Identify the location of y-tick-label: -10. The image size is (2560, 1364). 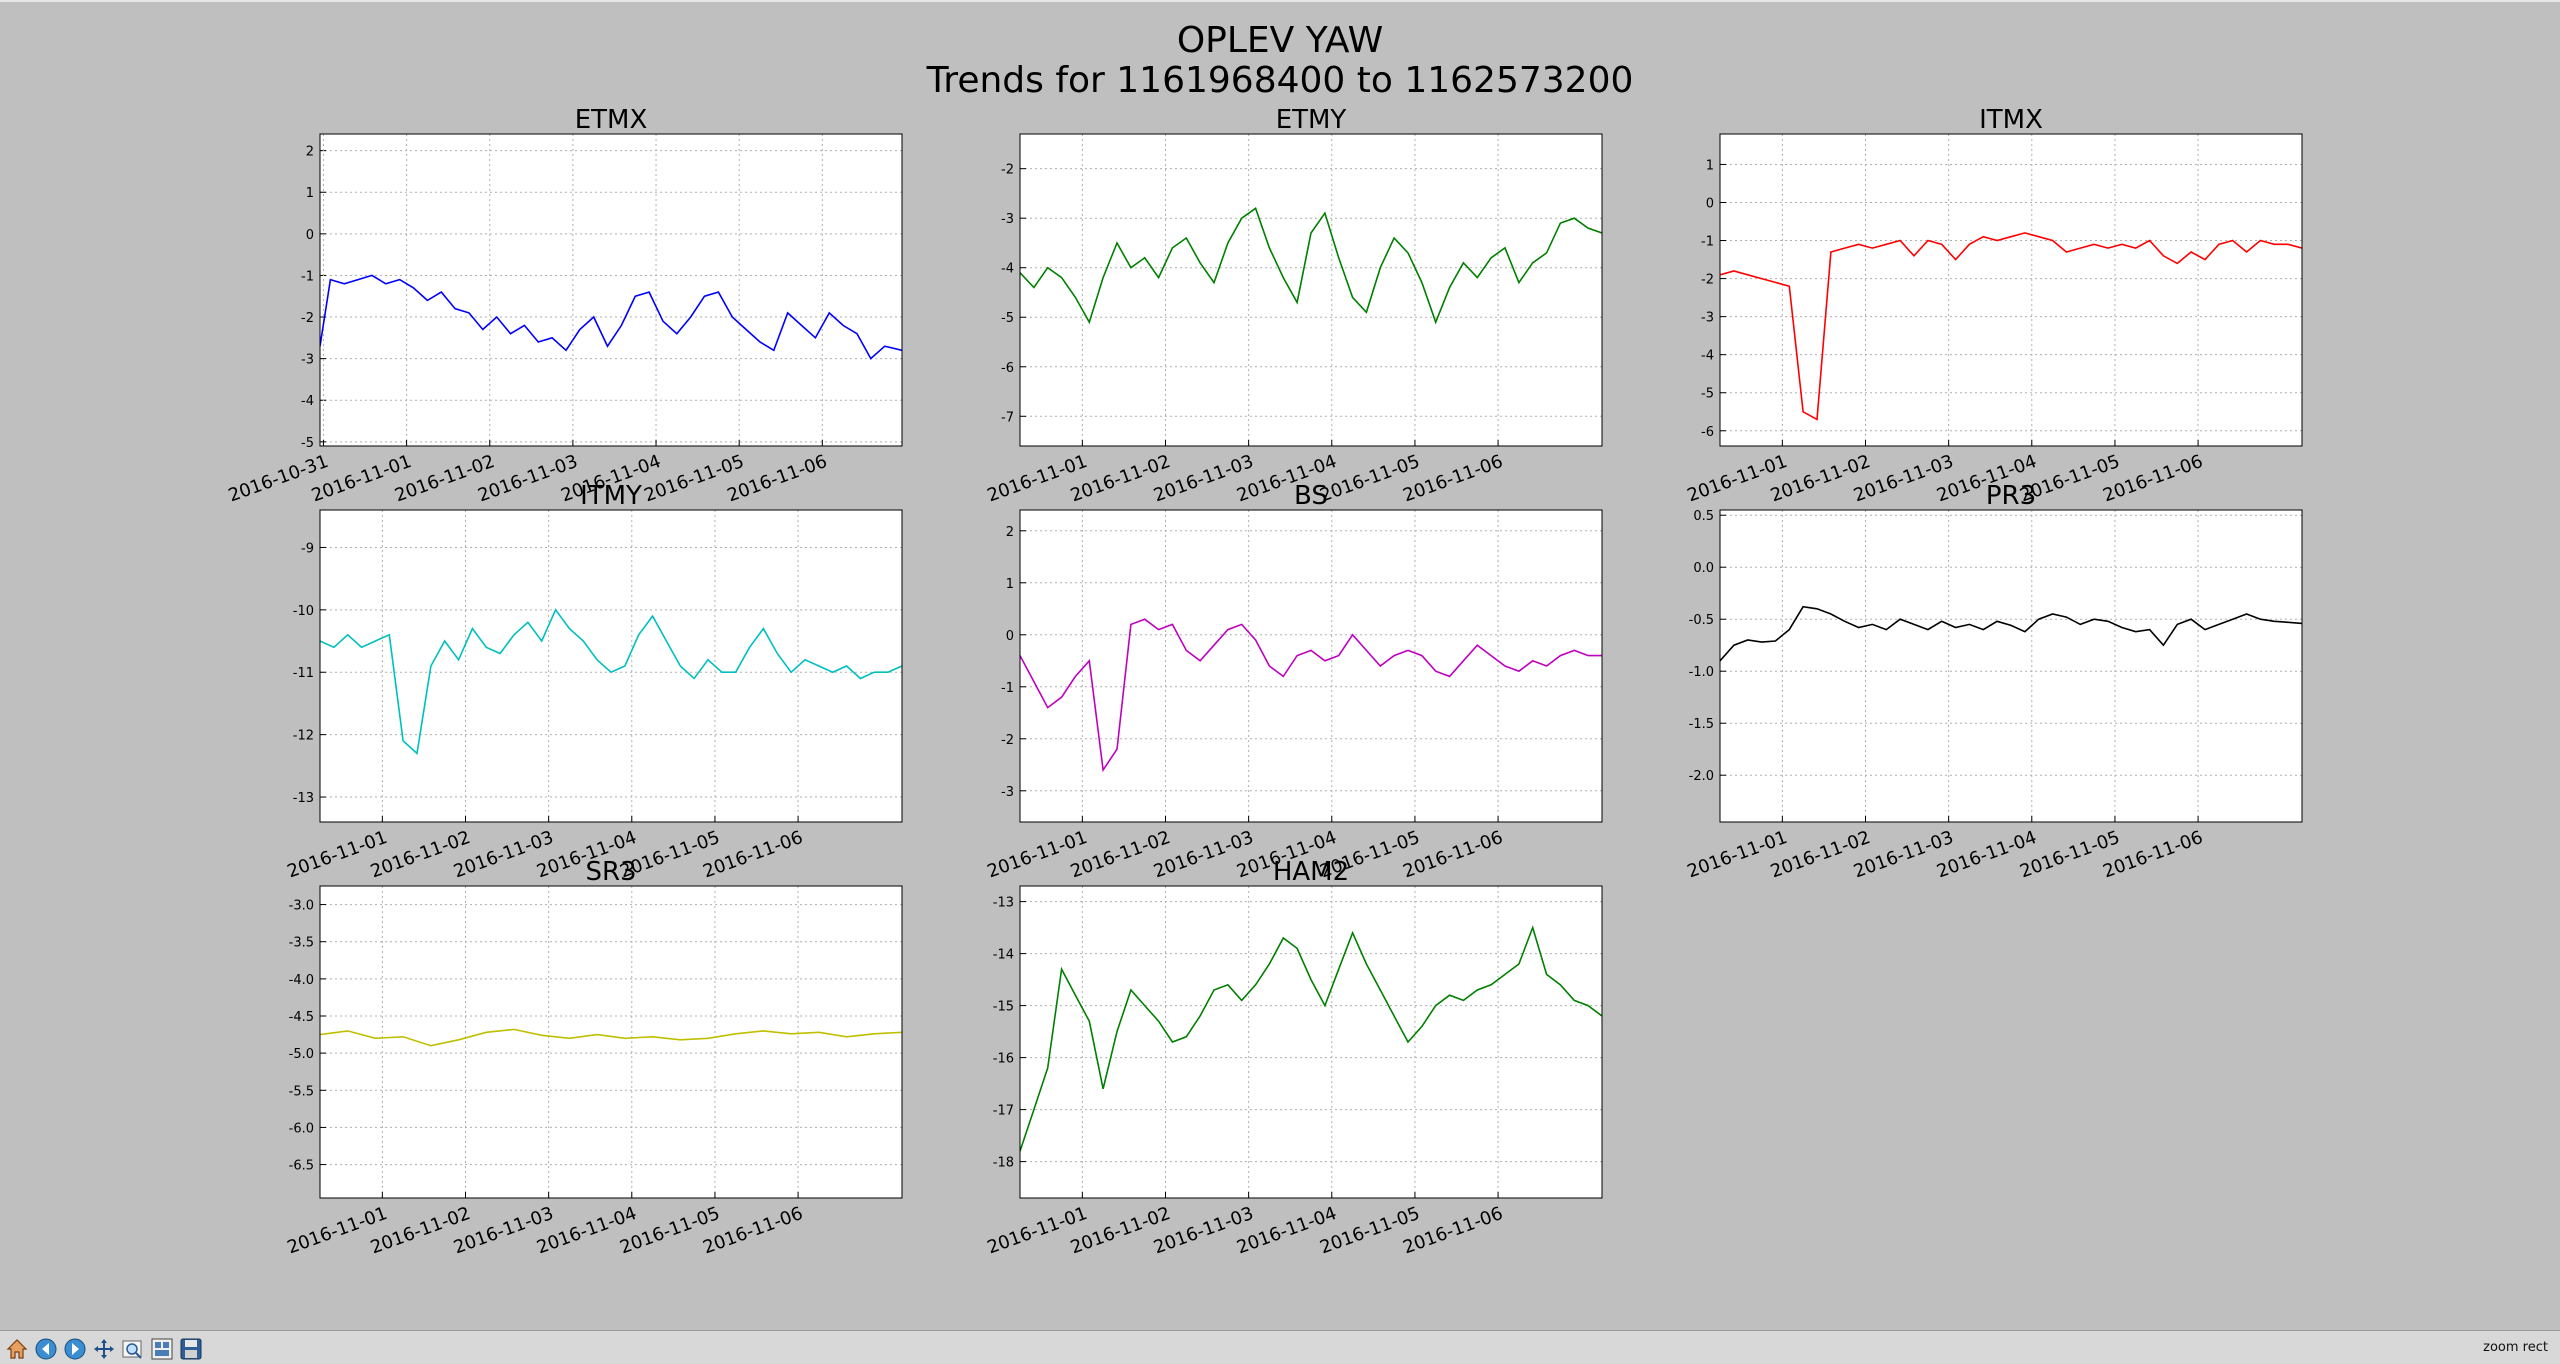
(303, 611).